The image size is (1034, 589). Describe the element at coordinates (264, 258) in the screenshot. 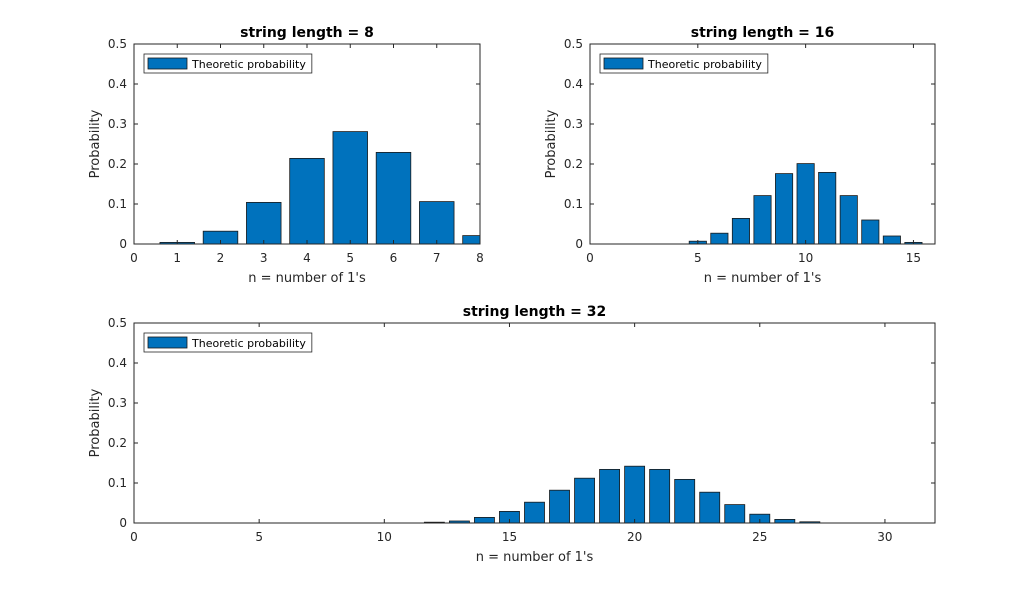

I see `x-tick-label: 3` at that location.